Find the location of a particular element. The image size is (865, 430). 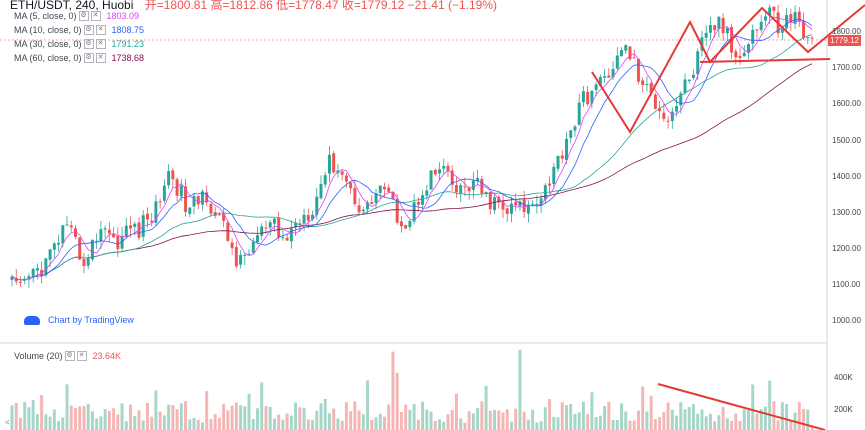

volume-legend: Volume (20) ⚙ ✕ 23.64K is located at coordinates (67, 356).